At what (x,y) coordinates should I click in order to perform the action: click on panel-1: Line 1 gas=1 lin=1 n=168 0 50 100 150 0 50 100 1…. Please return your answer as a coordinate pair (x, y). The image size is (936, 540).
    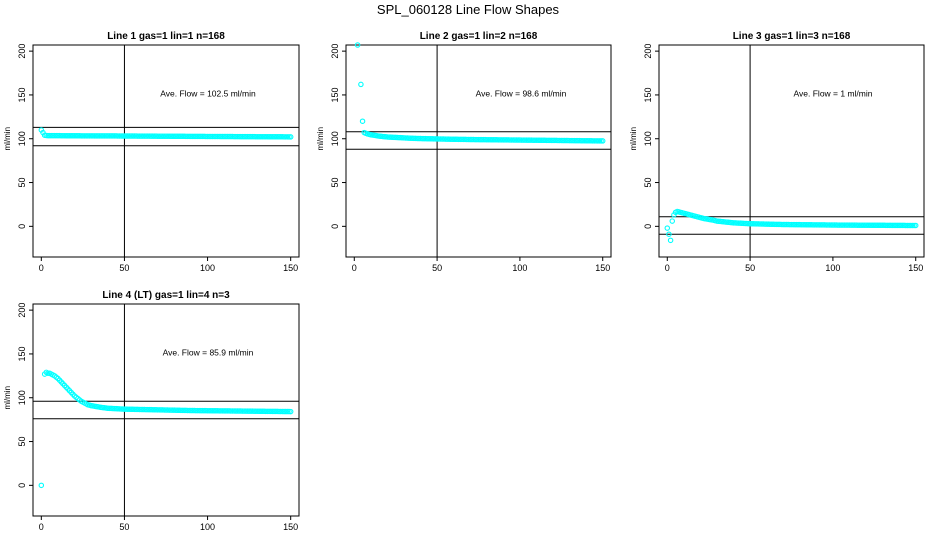
    Looking at the image, I should click on (151, 152).